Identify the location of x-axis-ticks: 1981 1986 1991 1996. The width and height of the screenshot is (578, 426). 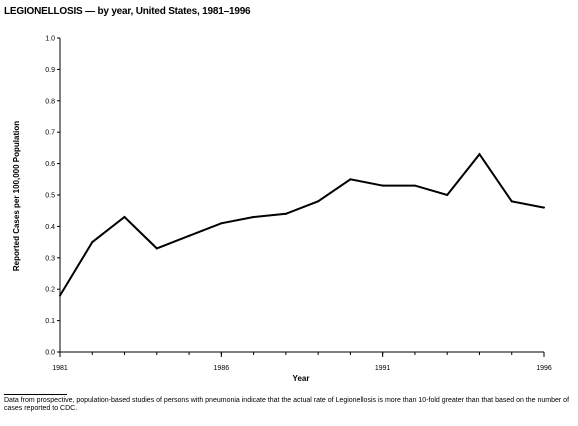
(302, 362).